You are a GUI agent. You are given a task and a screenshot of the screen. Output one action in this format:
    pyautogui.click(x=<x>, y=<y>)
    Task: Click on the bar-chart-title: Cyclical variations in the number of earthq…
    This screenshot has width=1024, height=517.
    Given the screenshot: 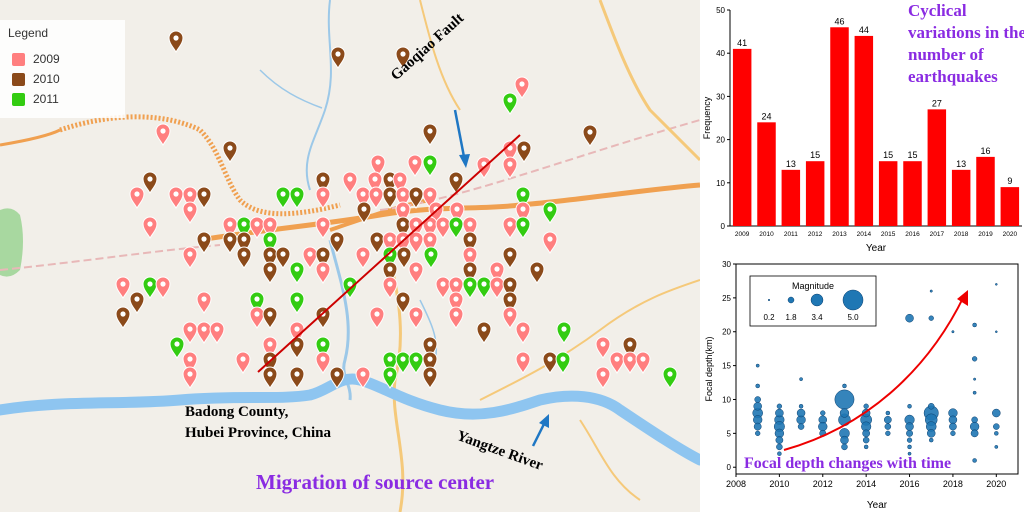 What is the action you would take?
    pyautogui.click(x=966, y=43)
    